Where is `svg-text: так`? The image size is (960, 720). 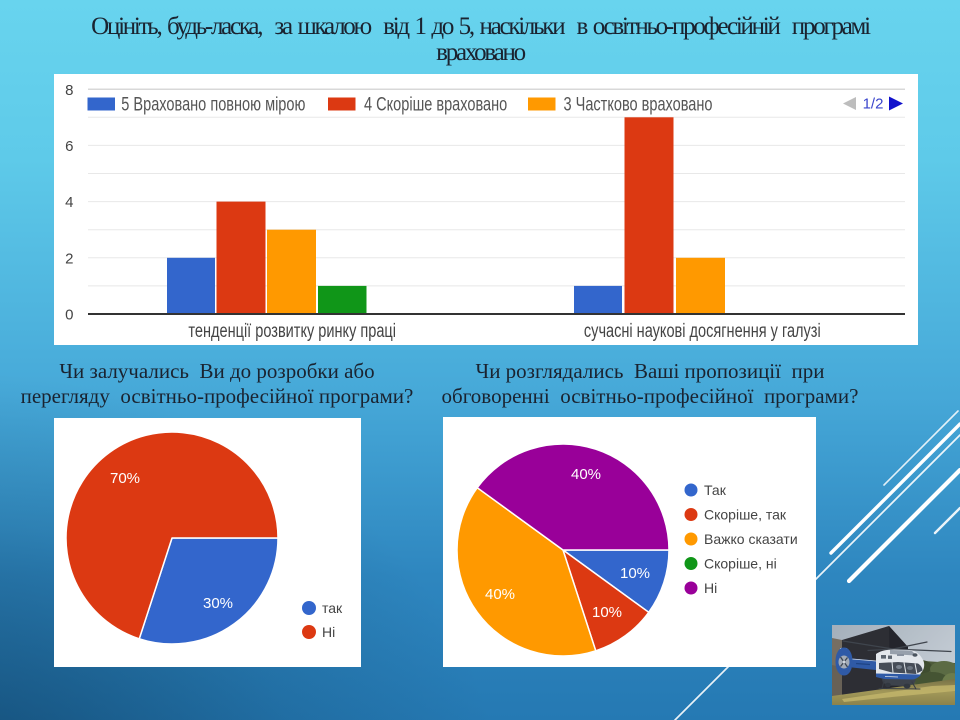 svg-text: так is located at coordinates (332, 608).